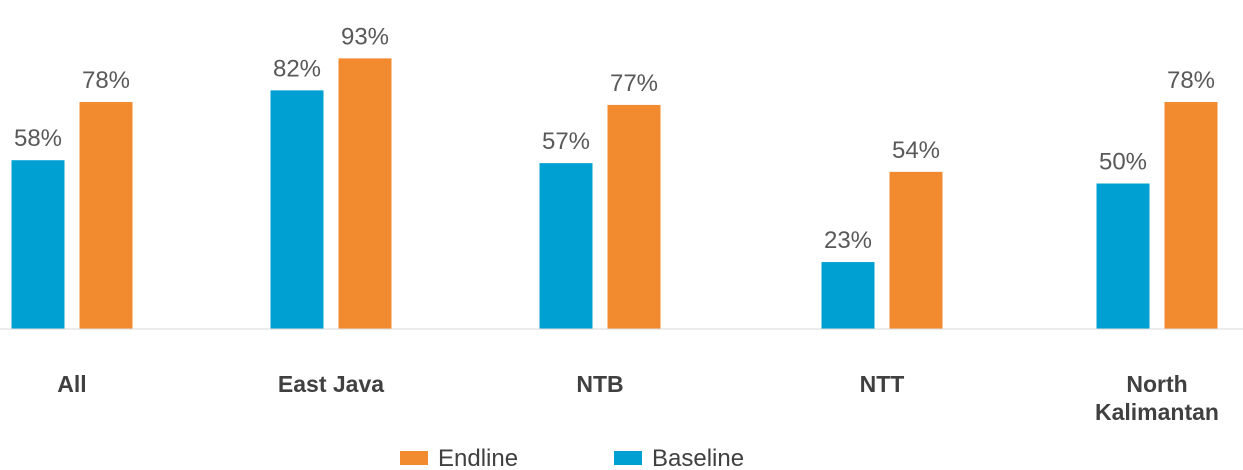 The height and width of the screenshot is (470, 1243). Describe the element at coordinates (297, 68) in the screenshot. I see `data-label-baseline-east-java: 82%` at that location.